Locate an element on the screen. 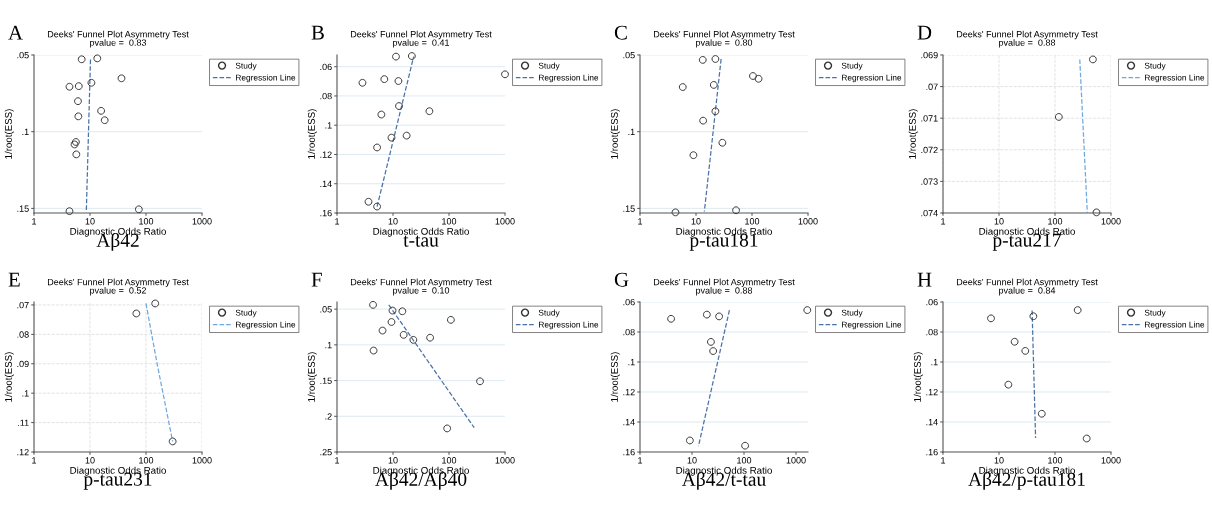  y-tick-label: .11 is located at coordinates (23, 422).